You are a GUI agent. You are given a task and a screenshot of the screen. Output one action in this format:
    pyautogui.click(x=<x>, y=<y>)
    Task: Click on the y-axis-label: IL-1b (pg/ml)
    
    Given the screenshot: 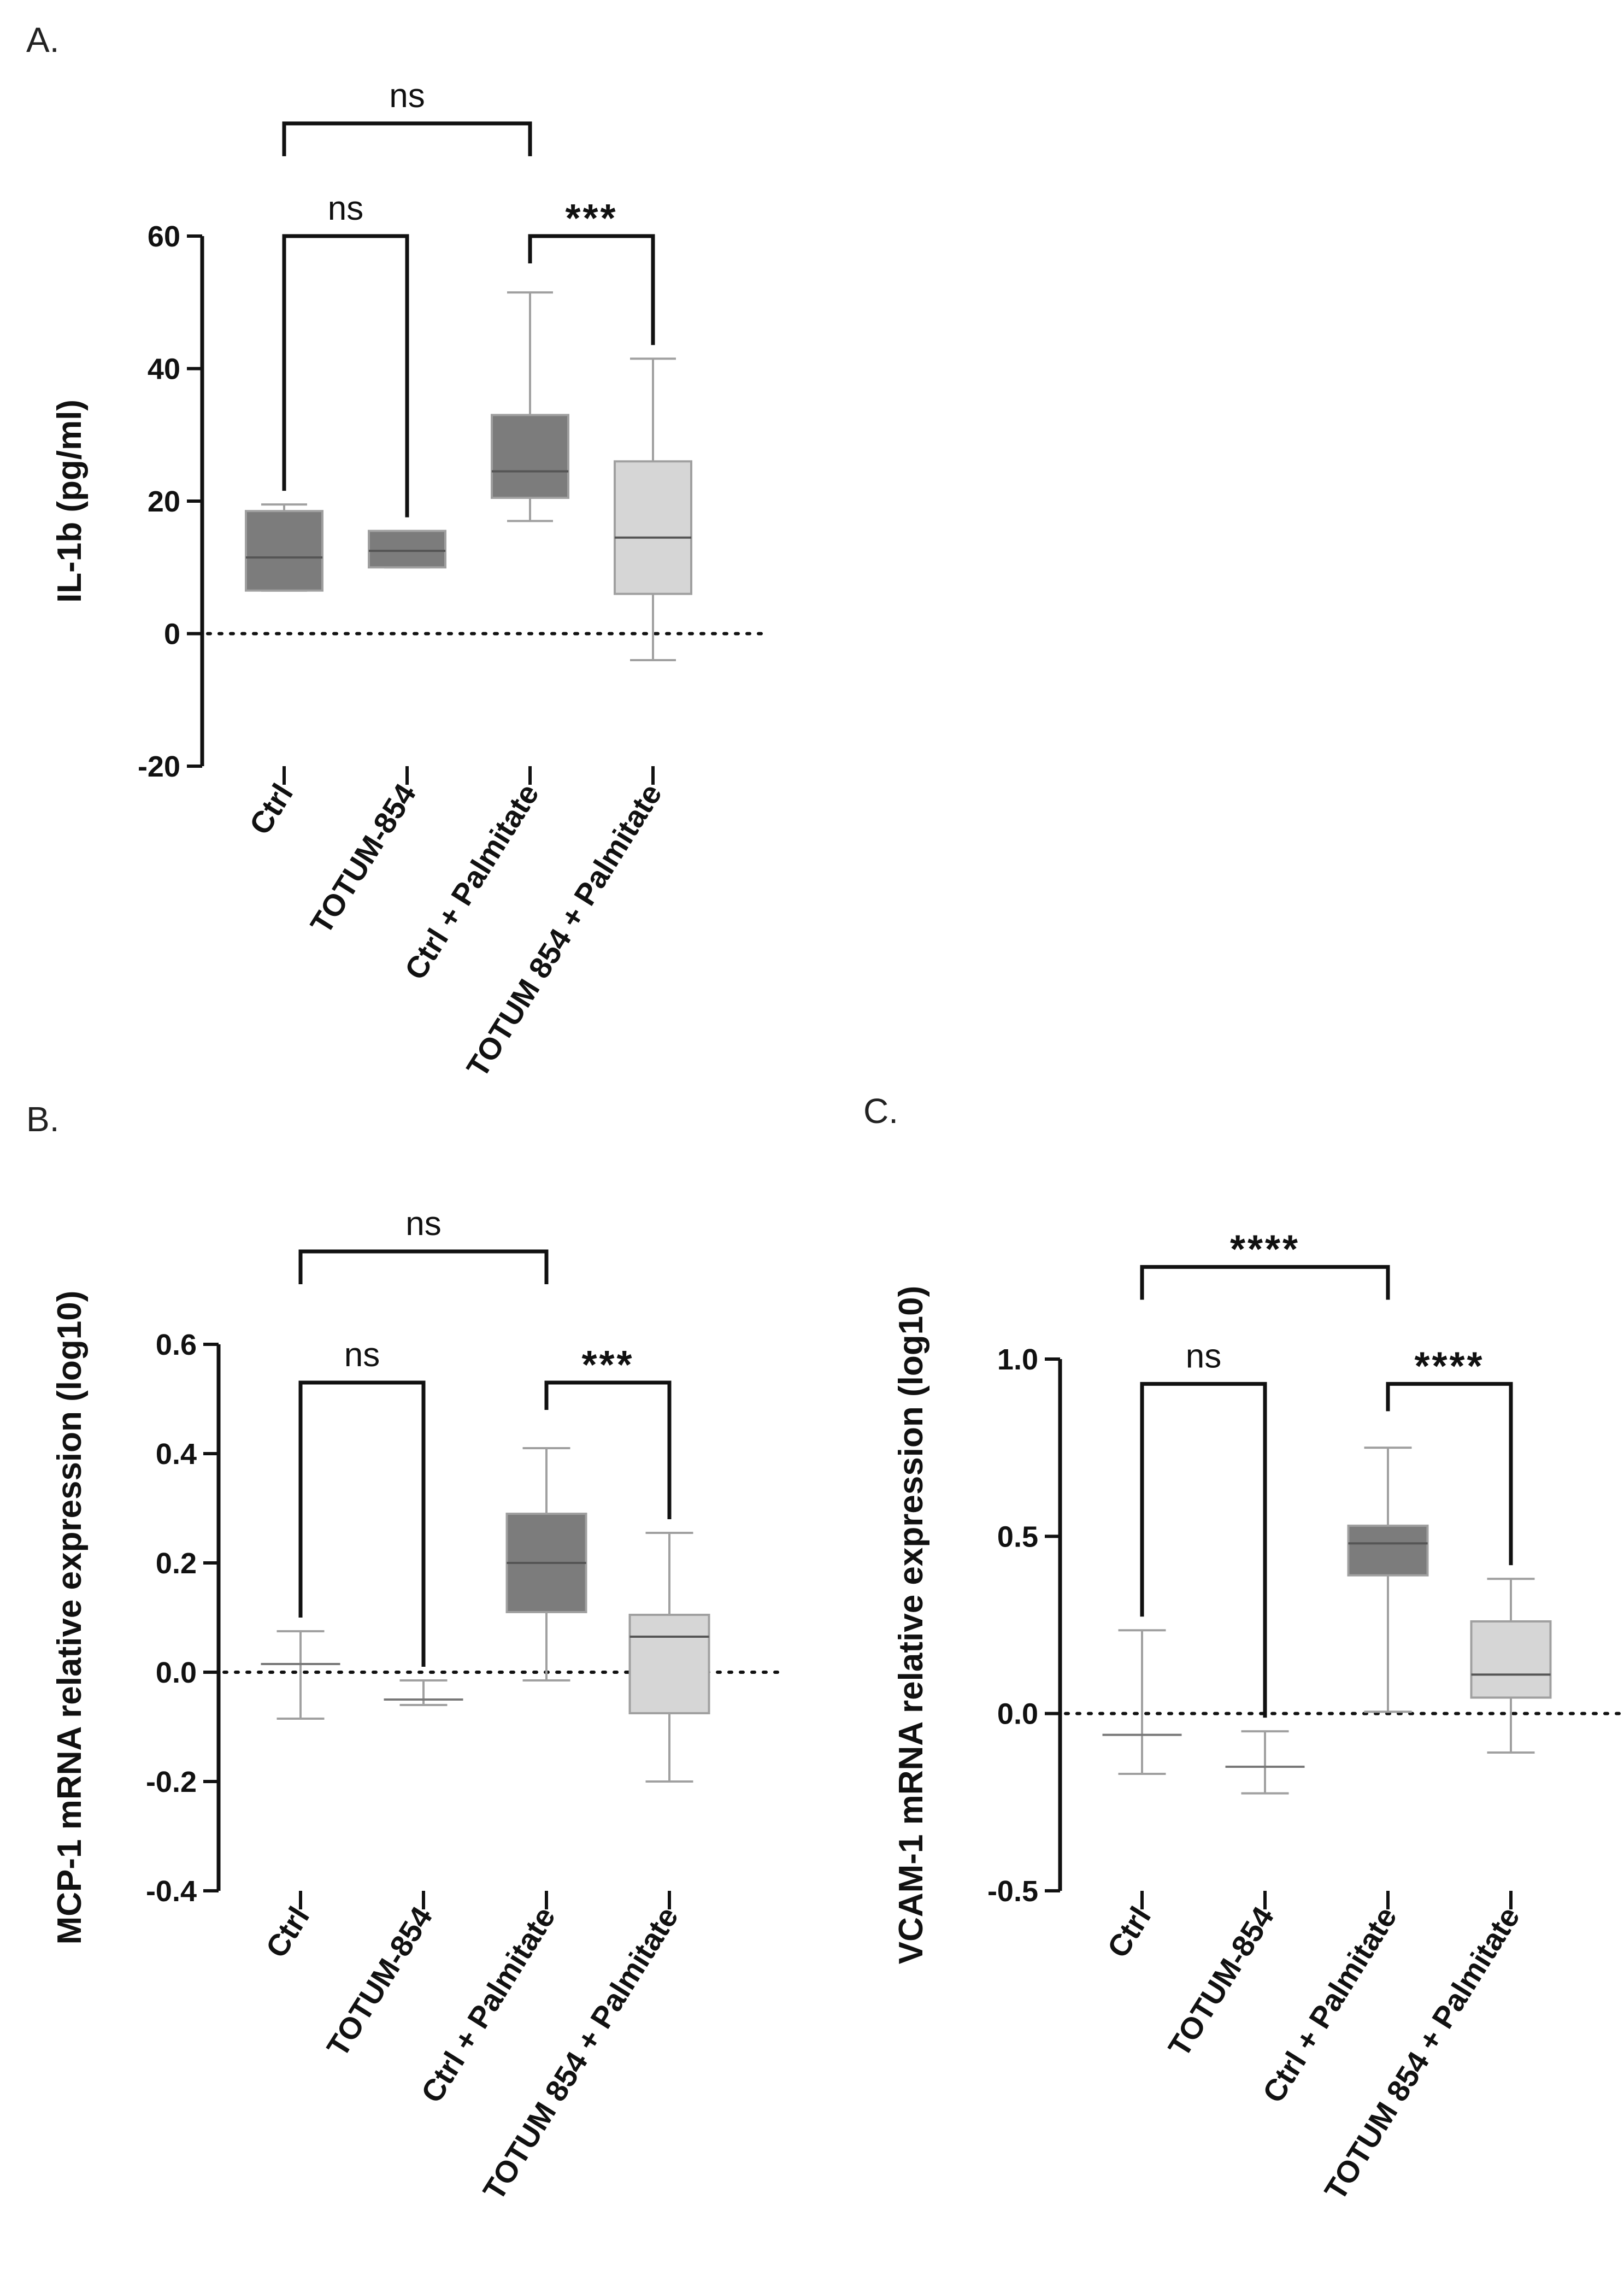 What is the action you would take?
    pyautogui.click(x=70, y=501)
    